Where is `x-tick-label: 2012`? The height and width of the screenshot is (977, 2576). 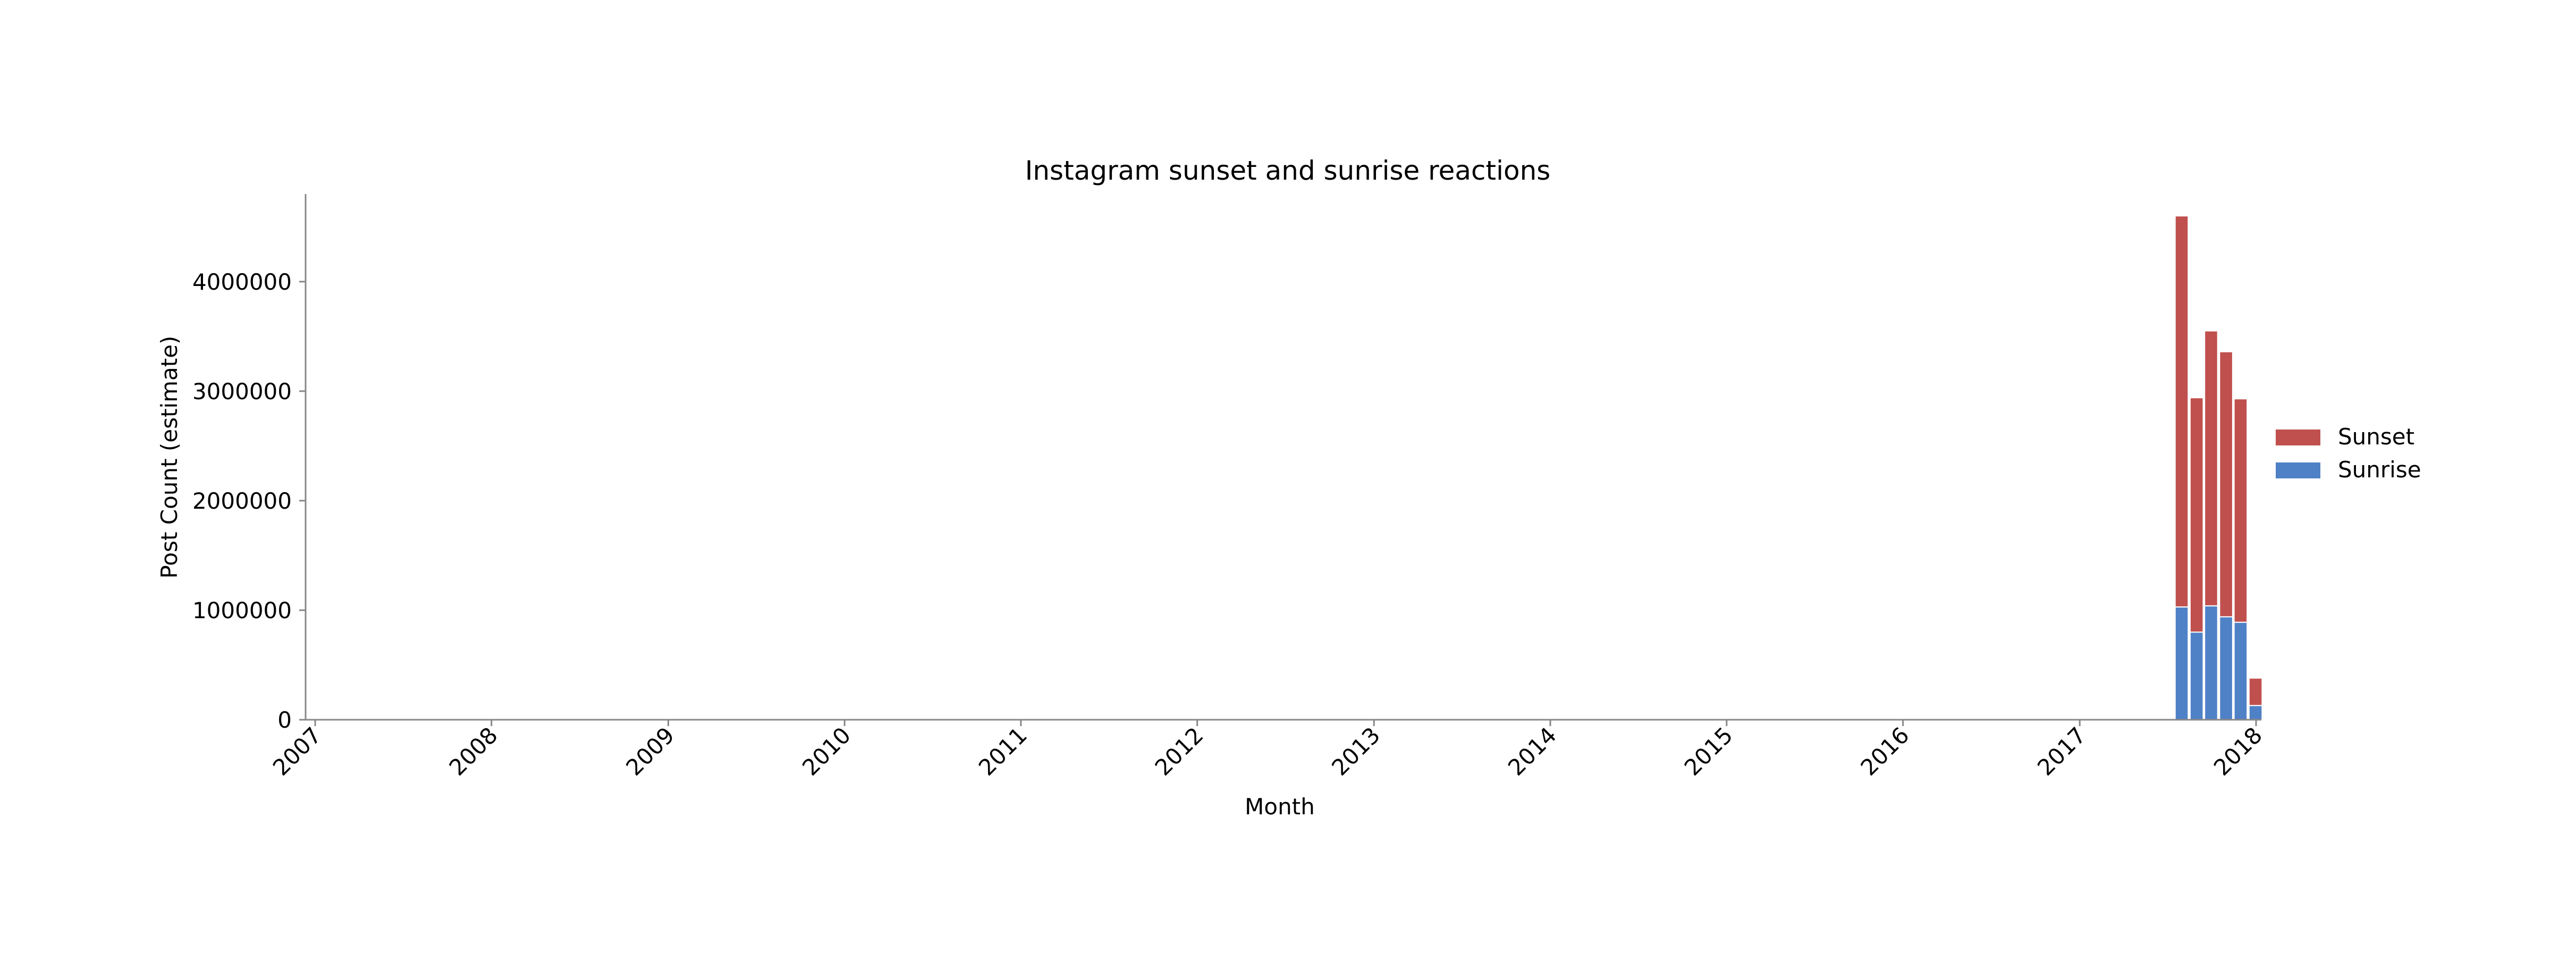
x-tick-label: 2012 is located at coordinates (1180, 751).